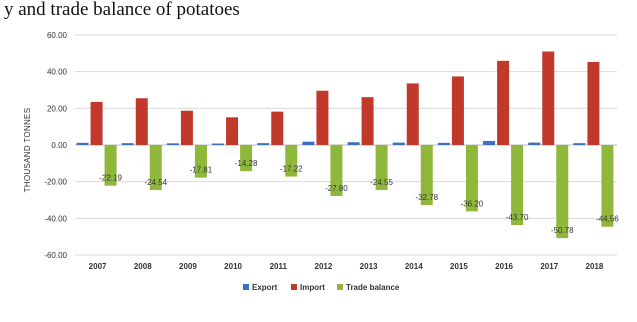  I want to click on legend-label: Import, so click(312, 287).